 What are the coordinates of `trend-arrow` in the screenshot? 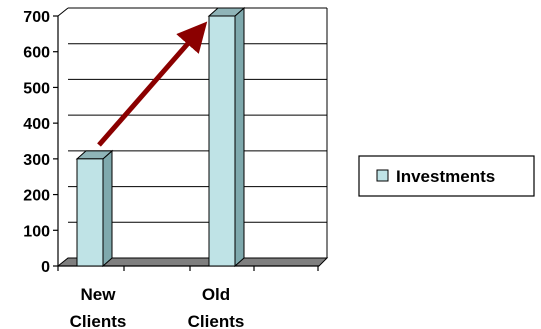 It's located at (152, 84).